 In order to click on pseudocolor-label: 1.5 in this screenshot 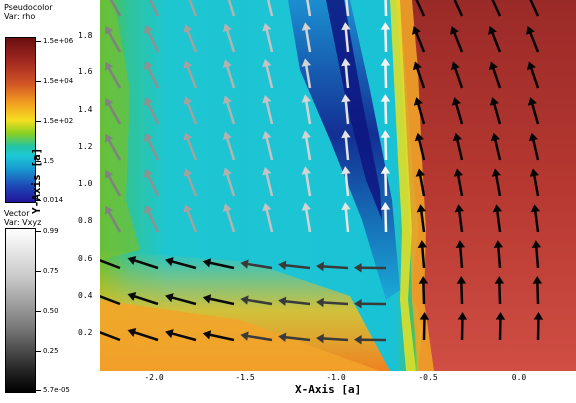, I will do `click(49, 161)`.